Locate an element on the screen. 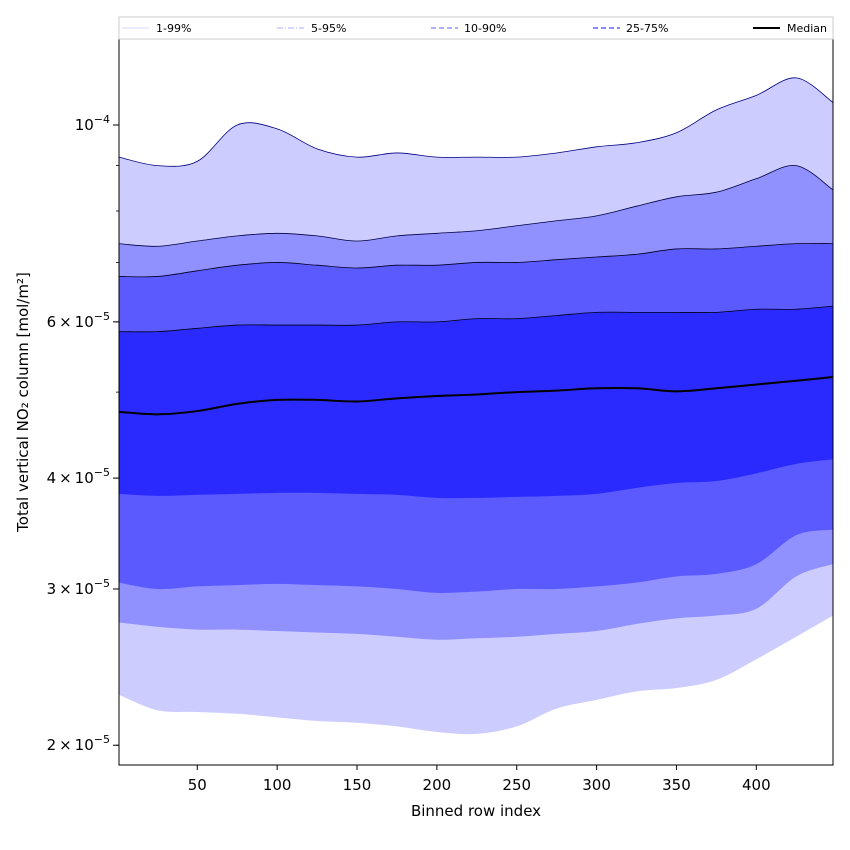 The width and height of the screenshot is (850, 850). x-axis-label: Binned row index is located at coordinates (476, 811).